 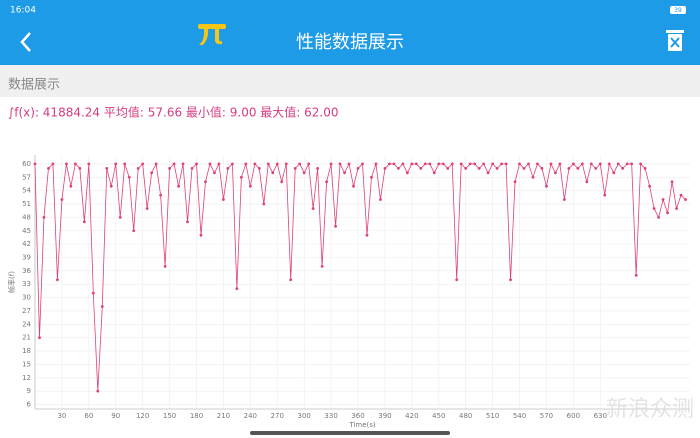 What do you see at coordinates (26, 298) in the screenshot?
I see `y-tick-label: 30` at bounding box center [26, 298].